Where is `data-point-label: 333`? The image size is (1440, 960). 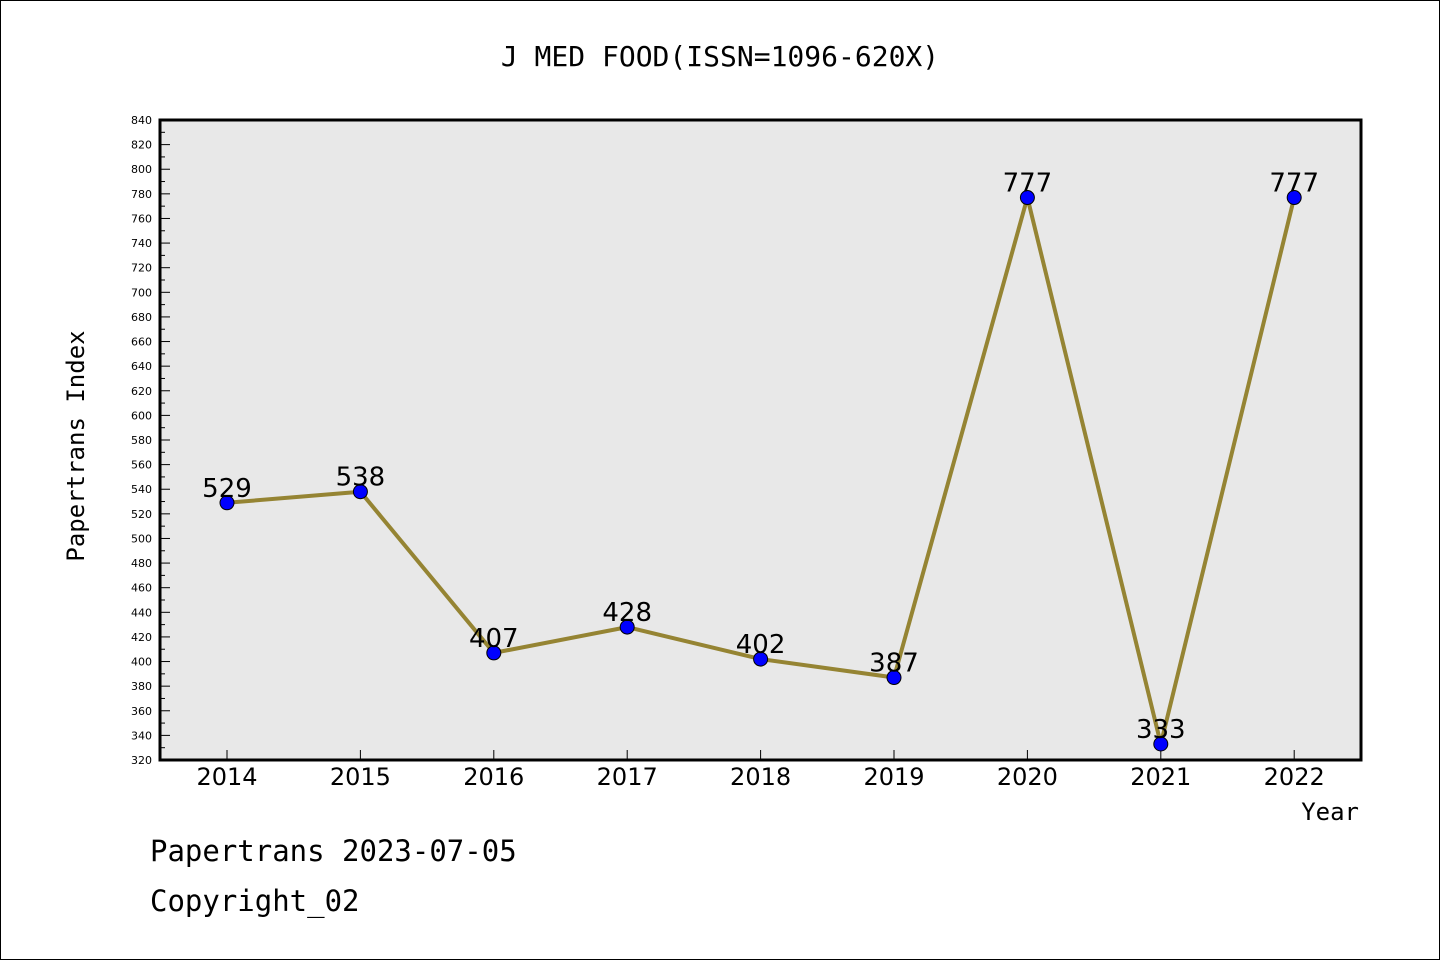 data-point-label: 333 is located at coordinates (1161, 730).